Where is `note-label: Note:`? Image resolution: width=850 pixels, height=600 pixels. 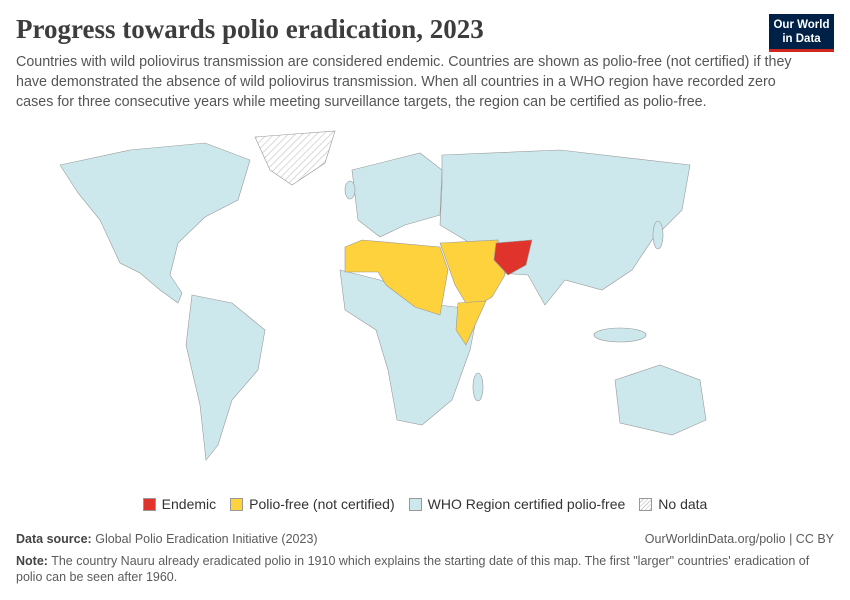
note-label: Note: is located at coordinates (32, 561).